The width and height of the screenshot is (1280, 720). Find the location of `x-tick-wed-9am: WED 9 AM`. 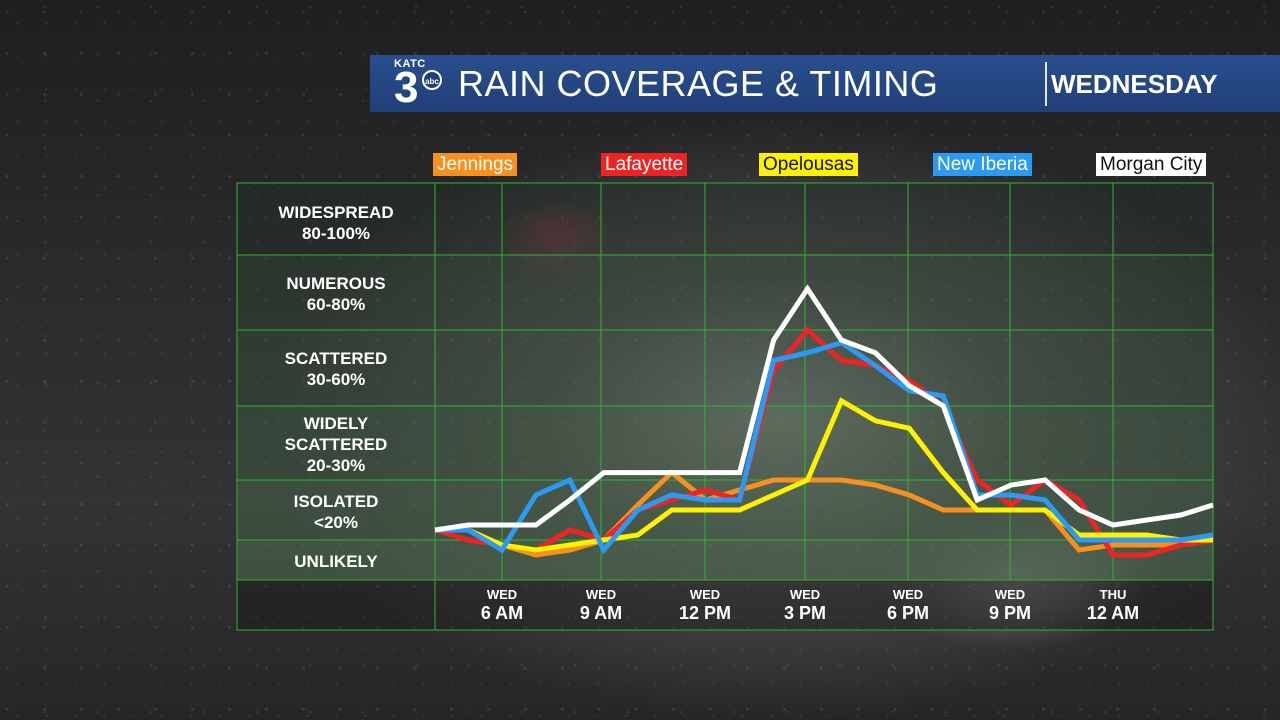

x-tick-wed-9am: WED 9 AM is located at coordinates (601, 605).